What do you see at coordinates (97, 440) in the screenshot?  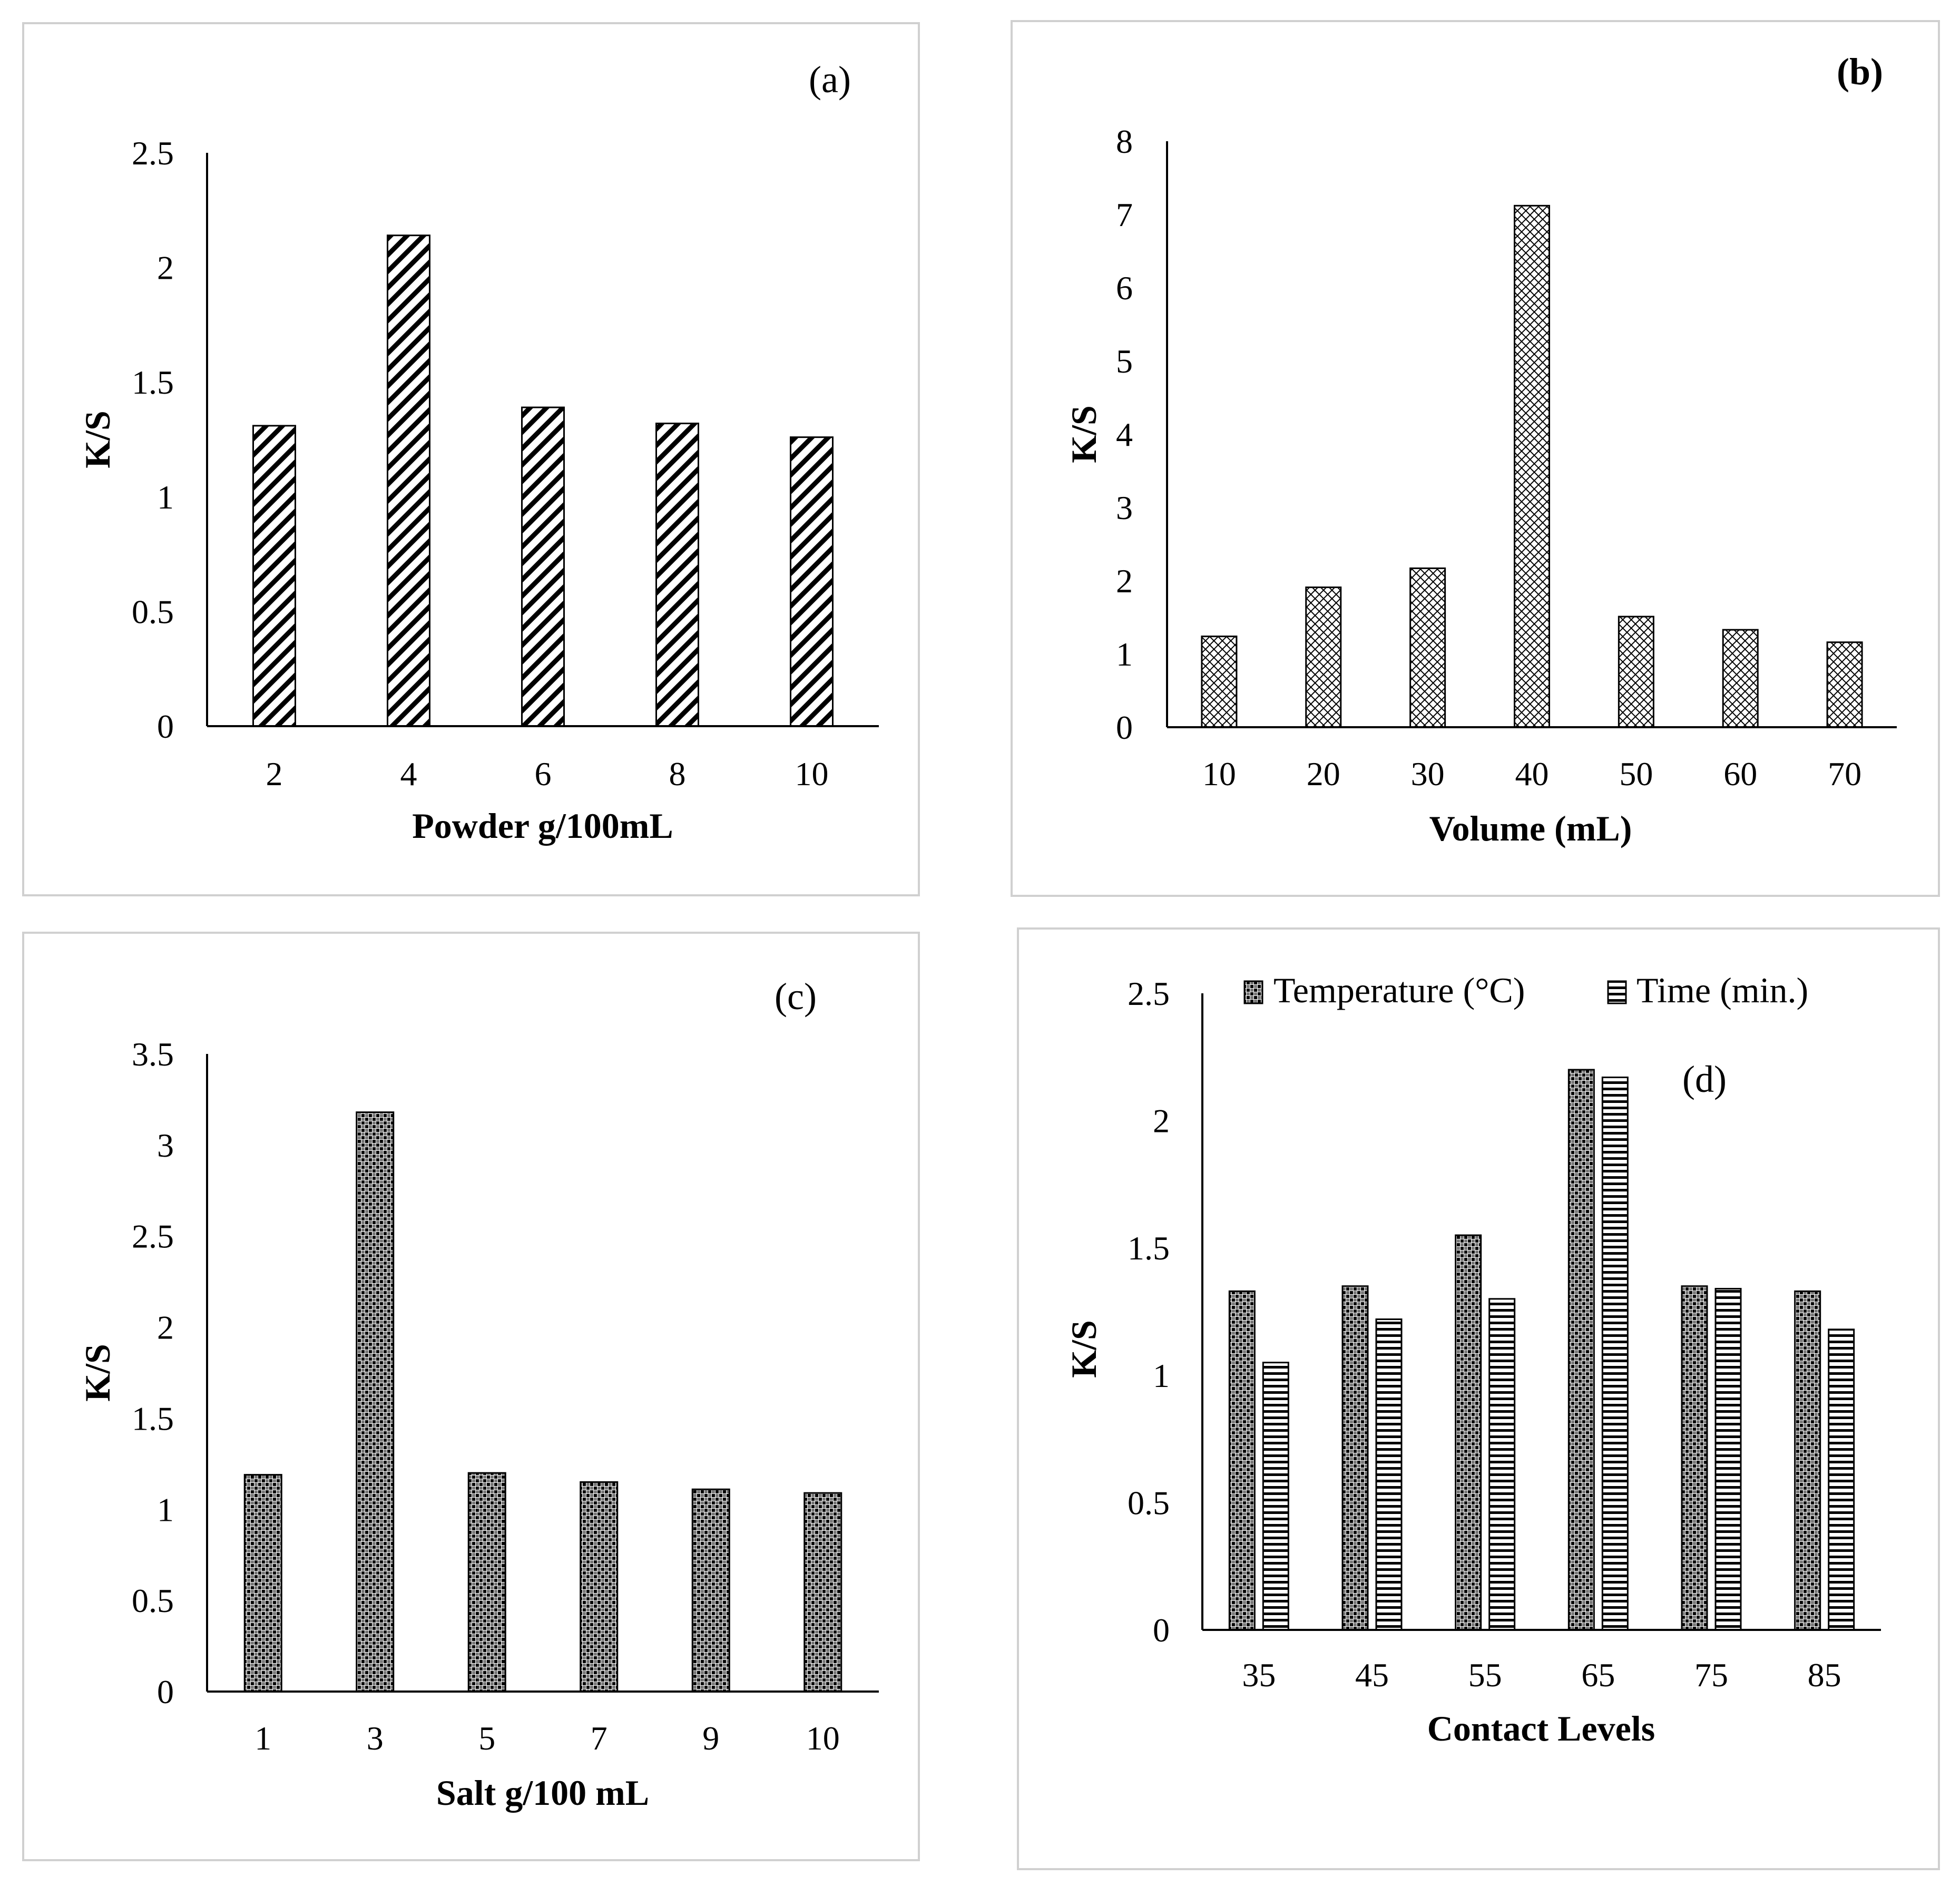 I see `panel-a-ylabel: K/S` at bounding box center [97, 440].